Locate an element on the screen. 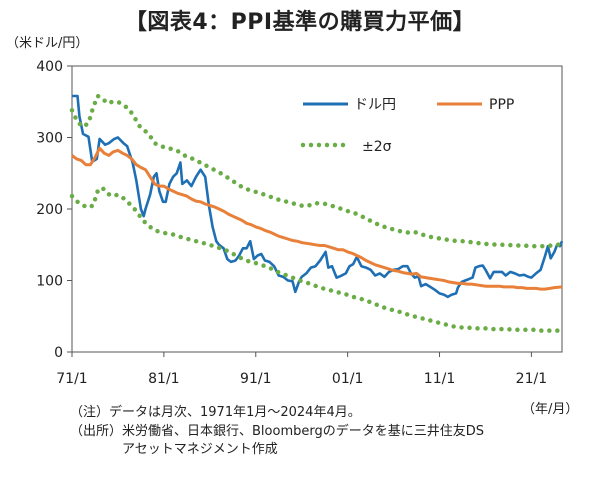 Image resolution: width=600 pixels, height=482 pixels. source-text: （出所）米労働省、日本銀行、Bloombergのデータを基に三井住友DS is located at coordinates (277, 431).